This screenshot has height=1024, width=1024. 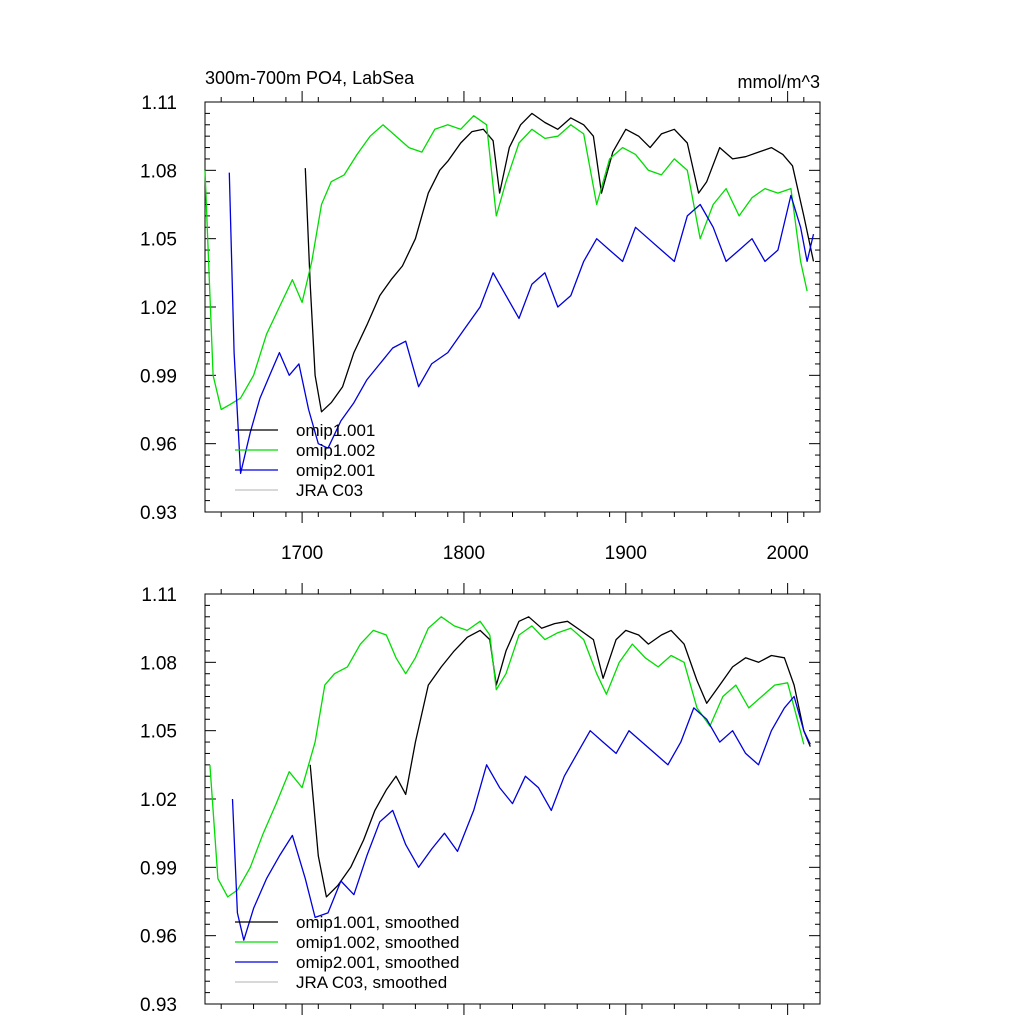 I want to click on legend-label: omip1.001, smoothed, so click(x=378, y=922).